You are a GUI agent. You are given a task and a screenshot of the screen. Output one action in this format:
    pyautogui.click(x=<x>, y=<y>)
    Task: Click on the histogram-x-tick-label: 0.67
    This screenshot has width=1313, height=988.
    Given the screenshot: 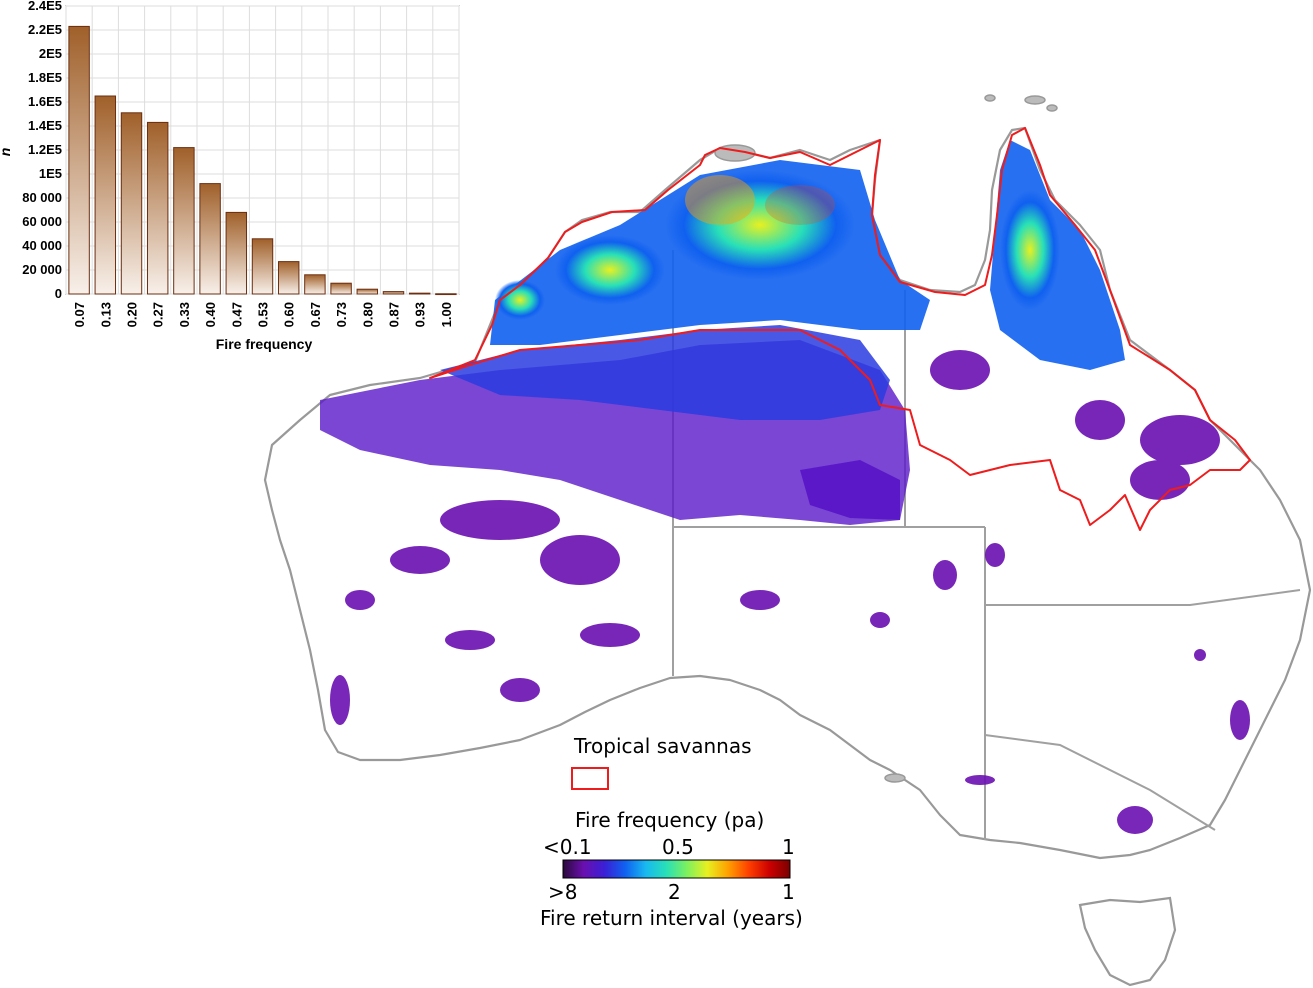 What is the action you would take?
    pyautogui.click(x=315, y=314)
    